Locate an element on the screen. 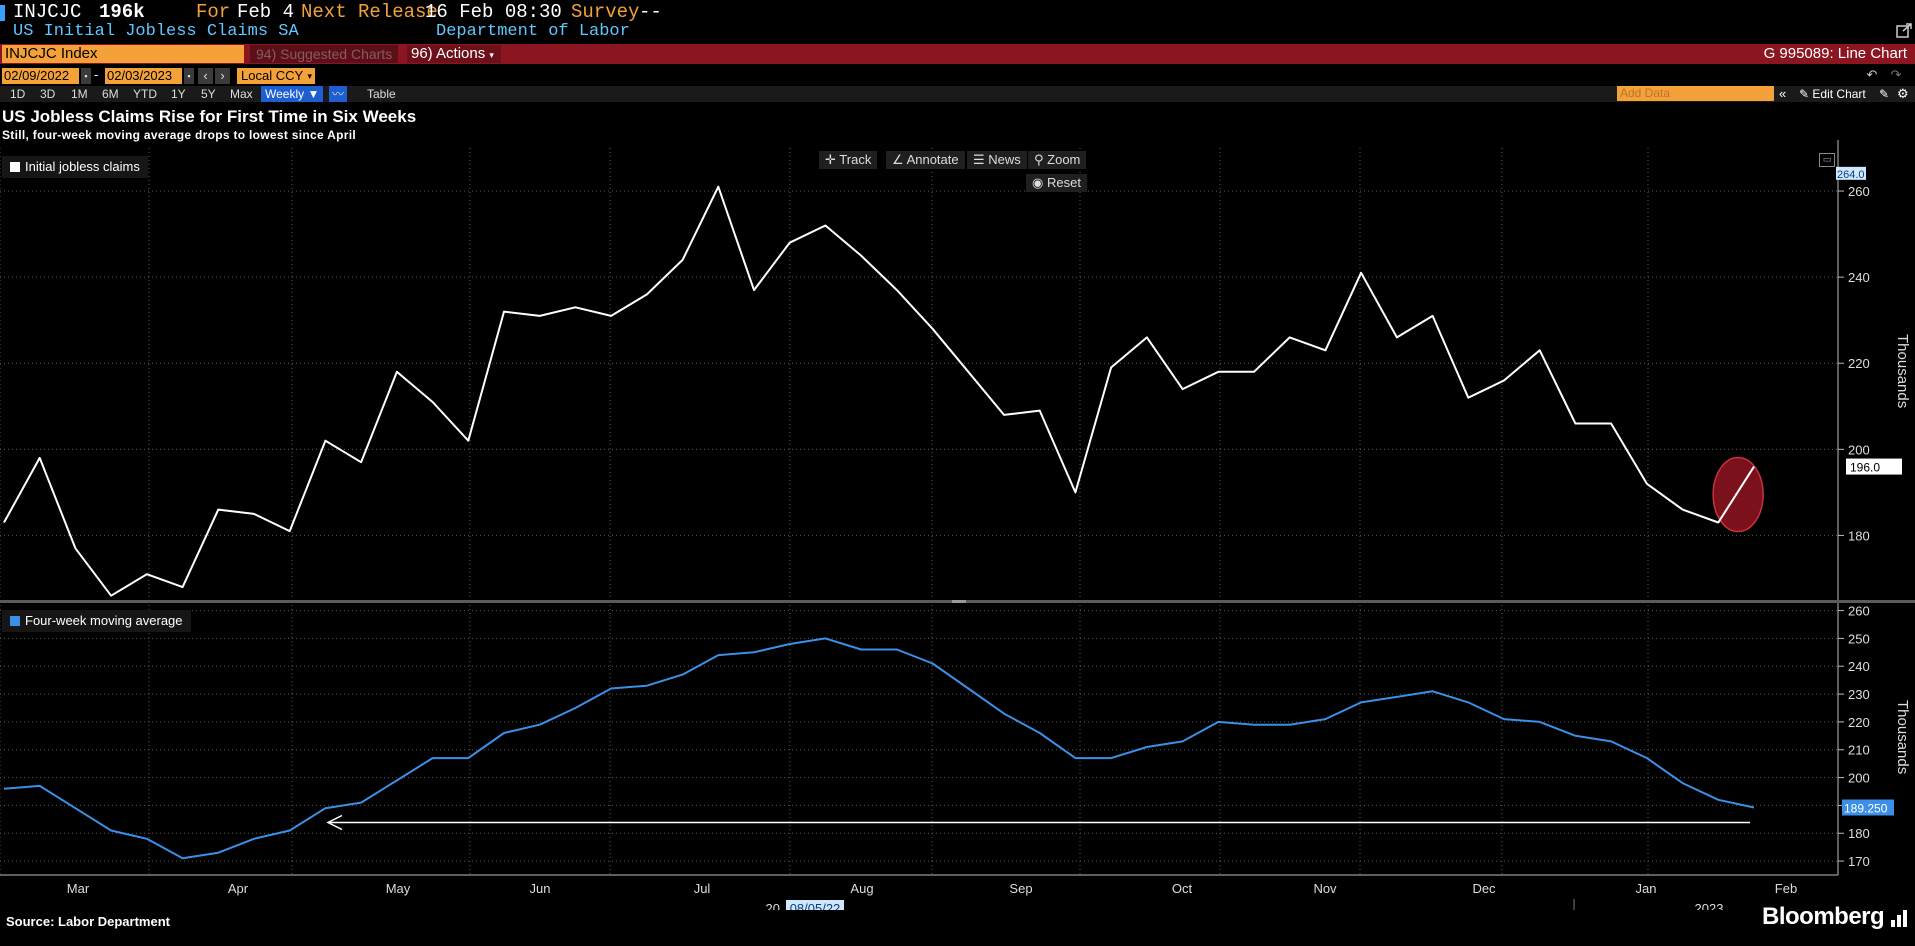  annotate-button: ∠ Annotate is located at coordinates (925, 160).